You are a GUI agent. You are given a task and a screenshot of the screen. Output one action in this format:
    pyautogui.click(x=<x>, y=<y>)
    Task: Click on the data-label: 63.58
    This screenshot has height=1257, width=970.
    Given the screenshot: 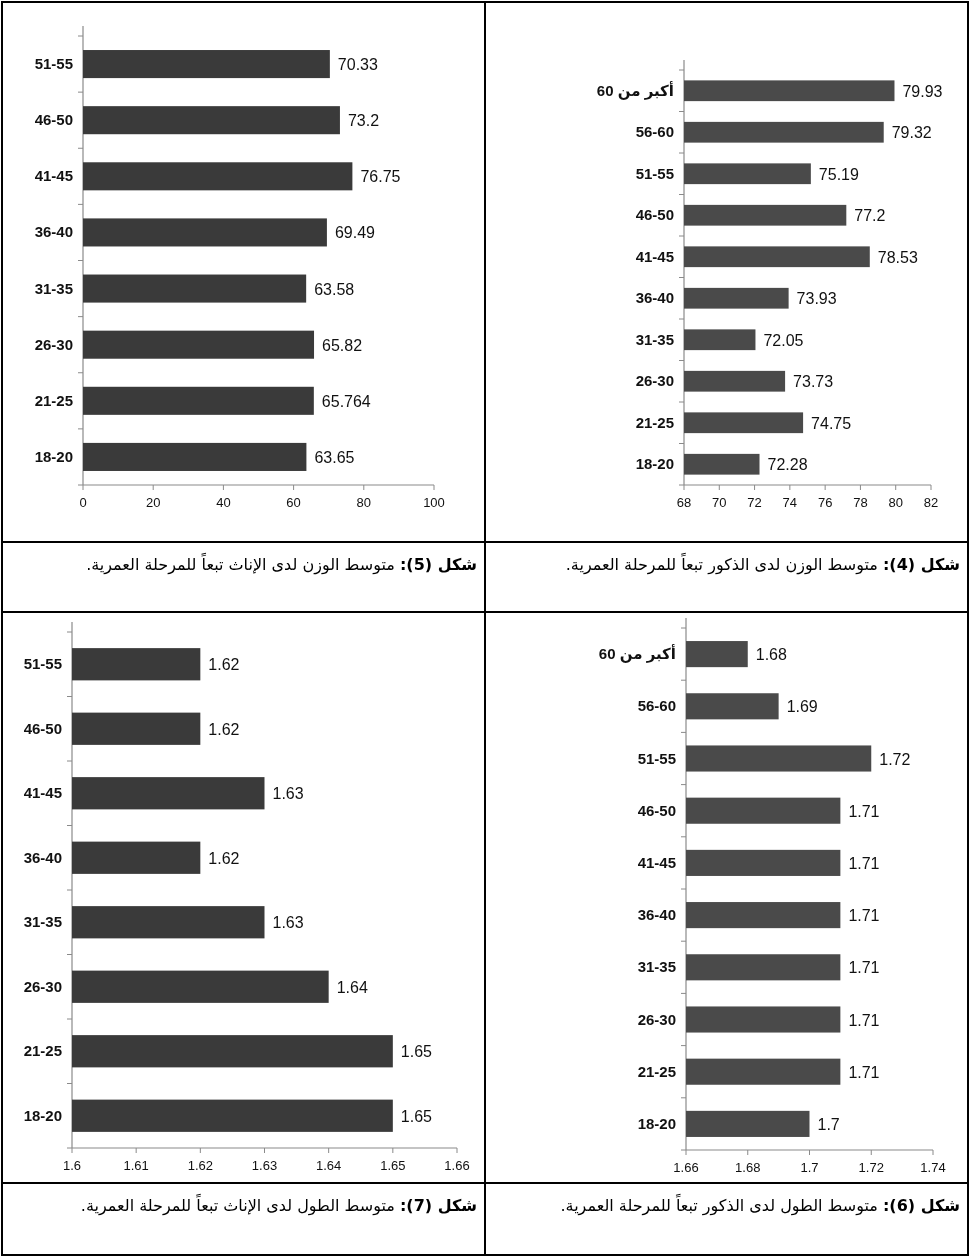 What is the action you would take?
    pyautogui.click(x=334, y=289)
    